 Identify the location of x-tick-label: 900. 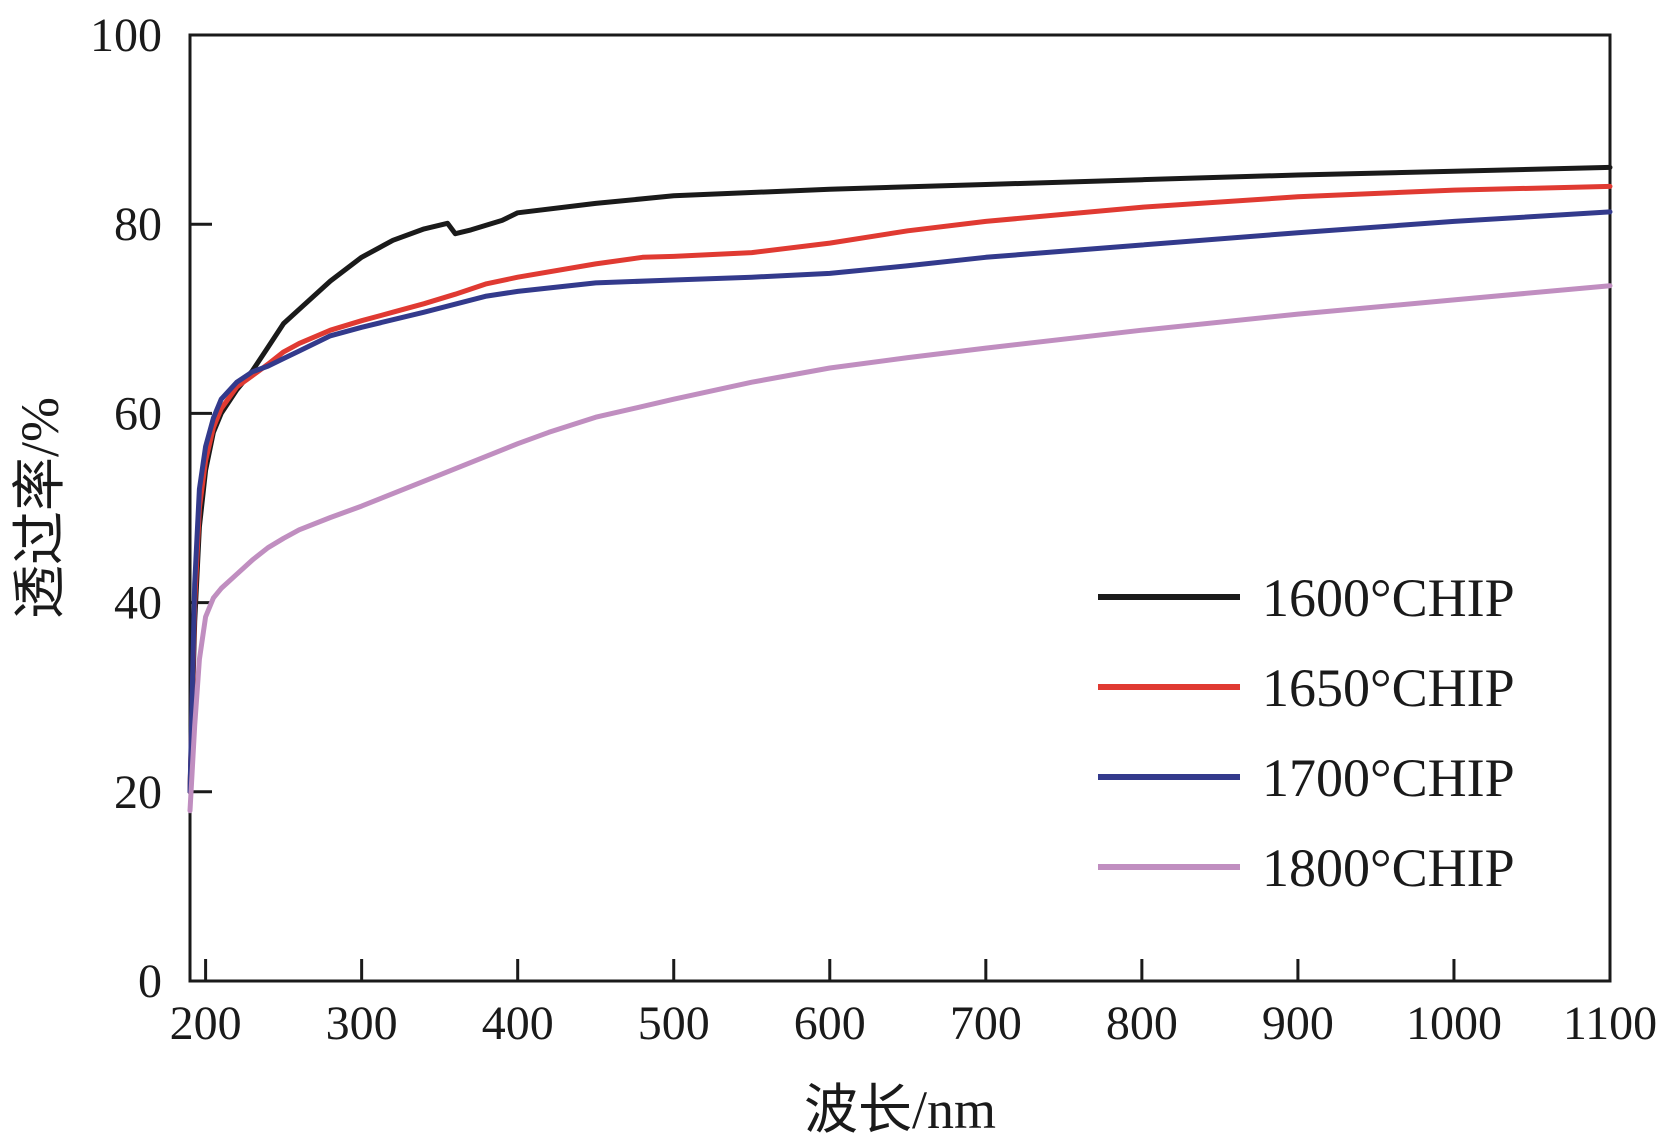
(1298, 1023).